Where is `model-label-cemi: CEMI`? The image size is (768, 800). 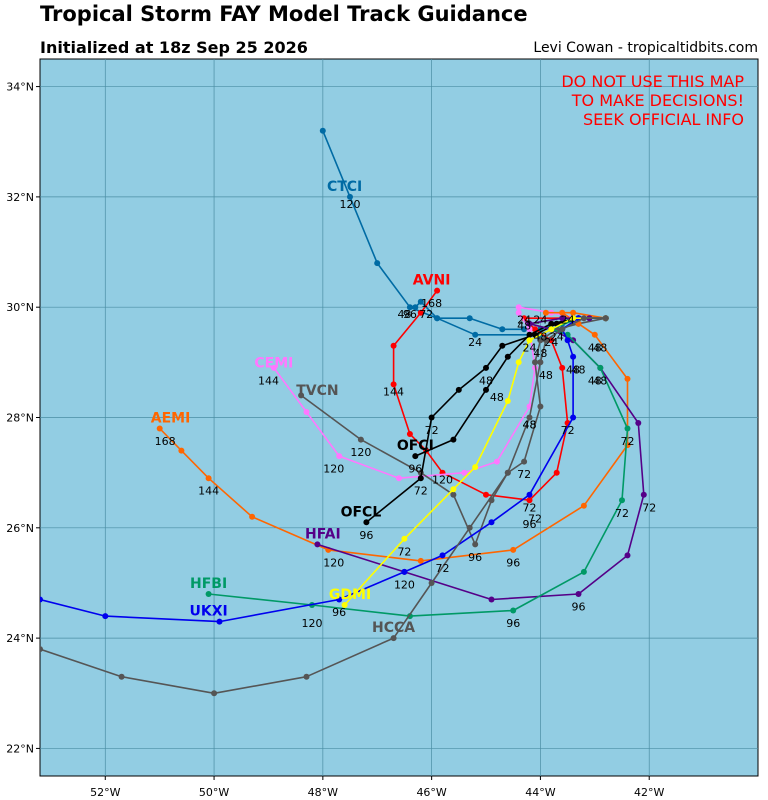 model-label-cemi: CEMI is located at coordinates (273, 363).